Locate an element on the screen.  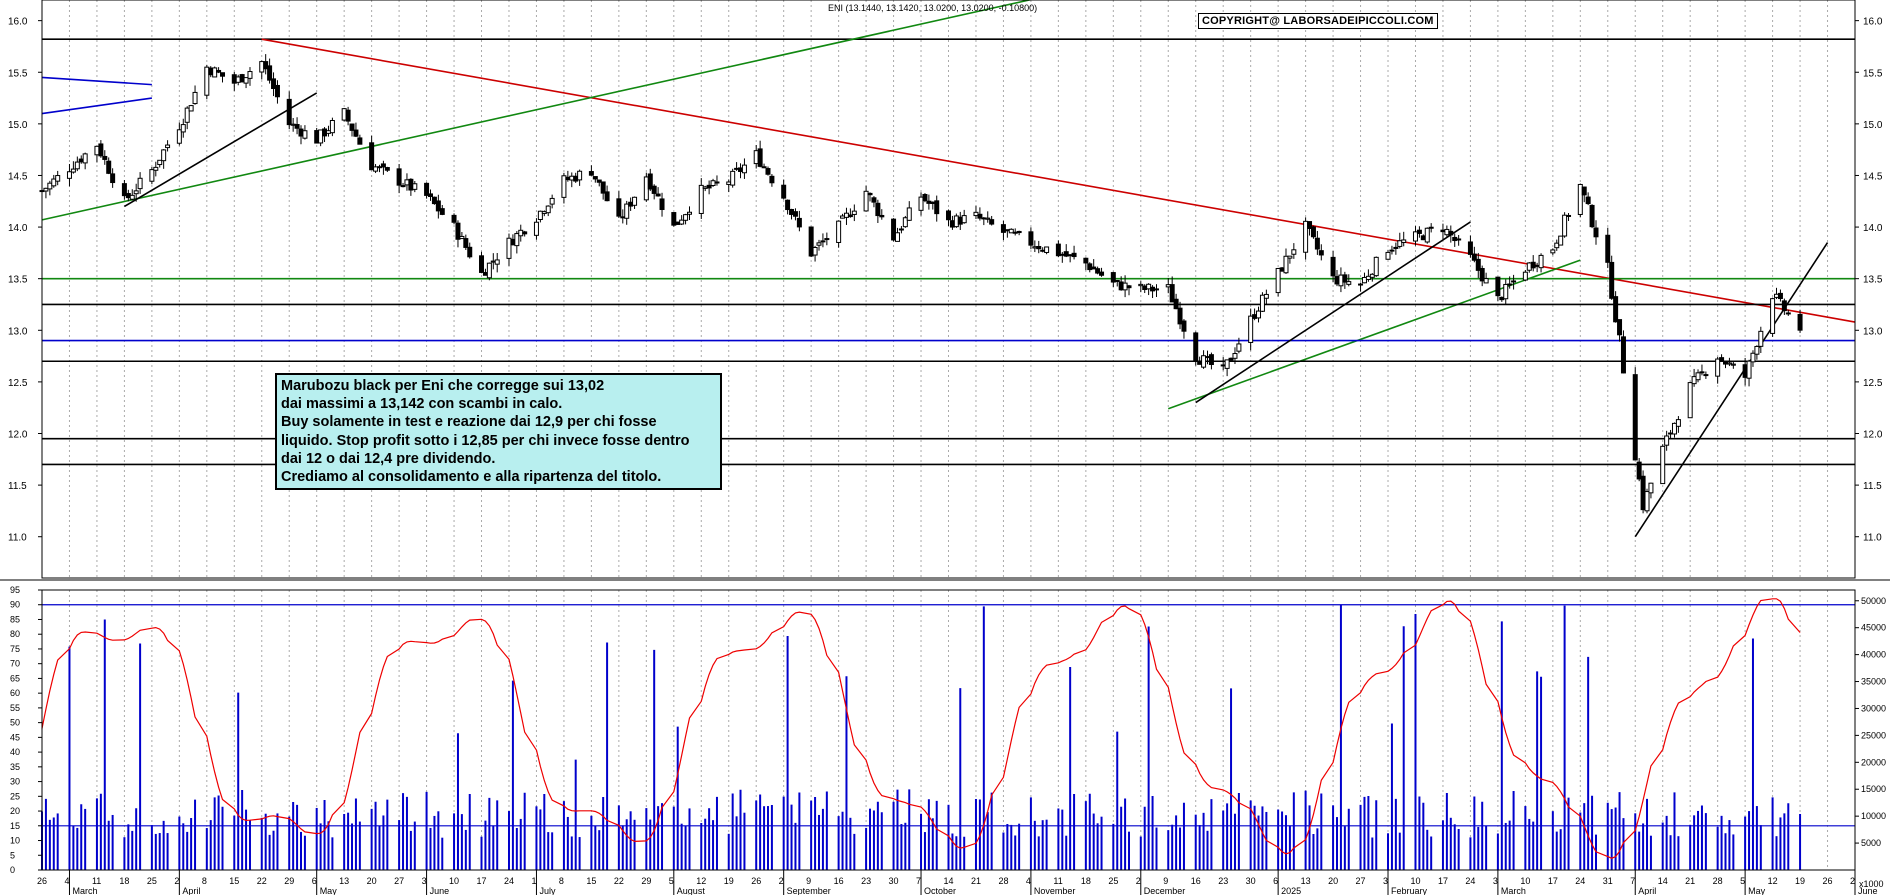
x-month-label: December is located at coordinates (1165, 890).